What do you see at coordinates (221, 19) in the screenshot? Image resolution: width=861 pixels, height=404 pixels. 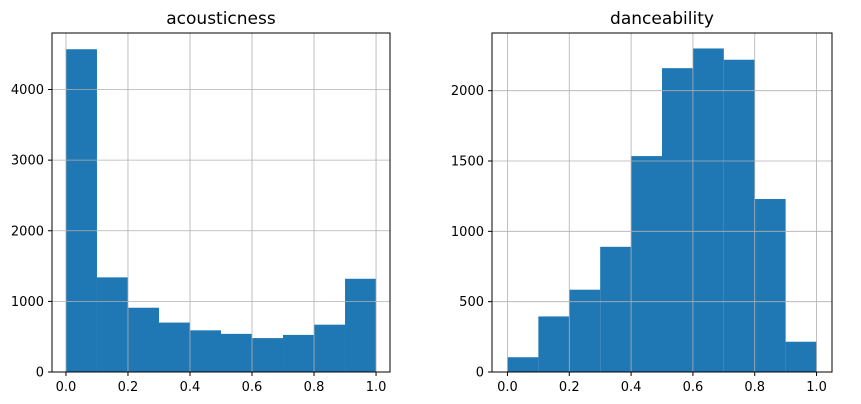 I see `chart-title: acousticness` at bounding box center [221, 19].